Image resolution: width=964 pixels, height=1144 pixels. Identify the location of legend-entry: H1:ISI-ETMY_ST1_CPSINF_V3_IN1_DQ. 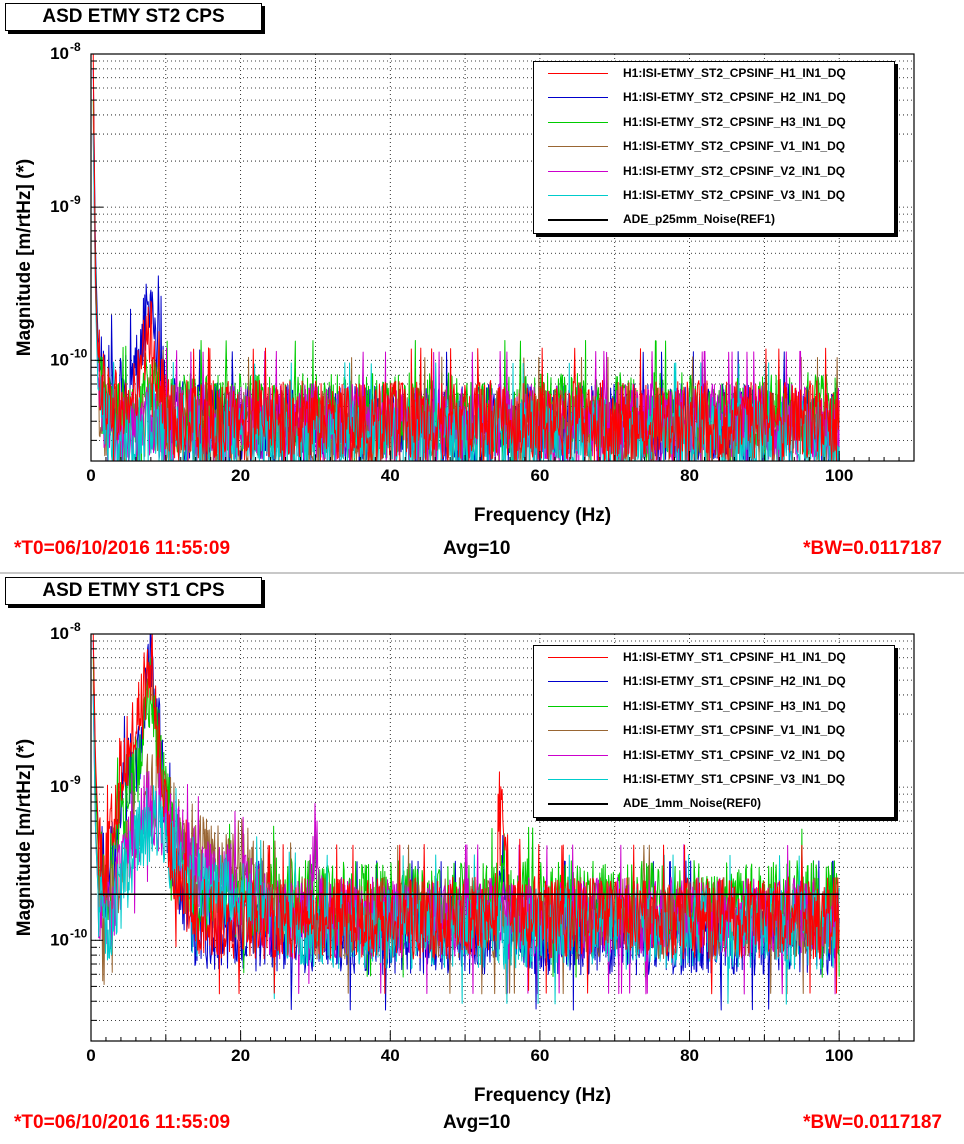
(714, 780).